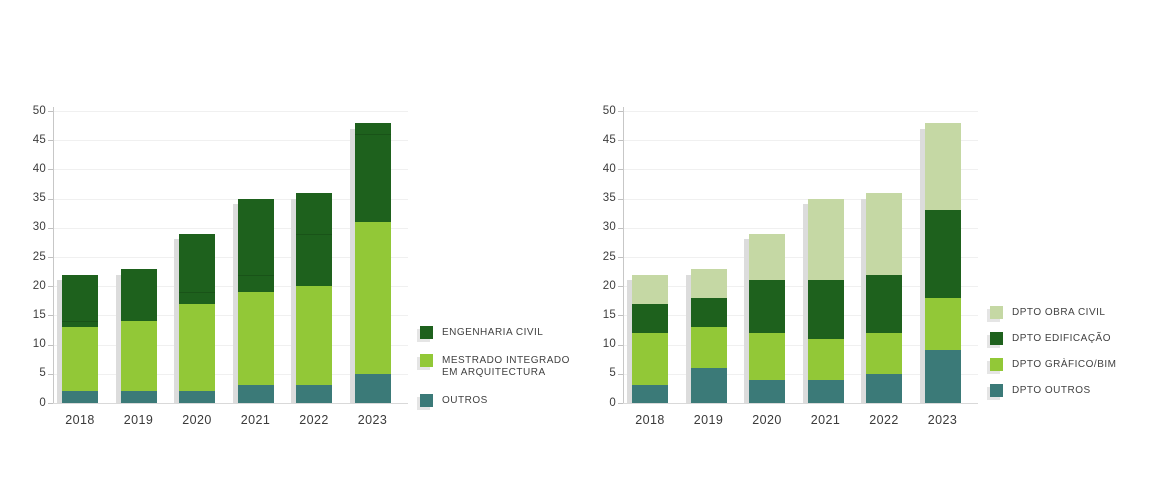 The image size is (1153, 488). What do you see at coordinates (80, 420) in the screenshot?
I see `x-axis-label: 2018` at bounding box center [80, 420].